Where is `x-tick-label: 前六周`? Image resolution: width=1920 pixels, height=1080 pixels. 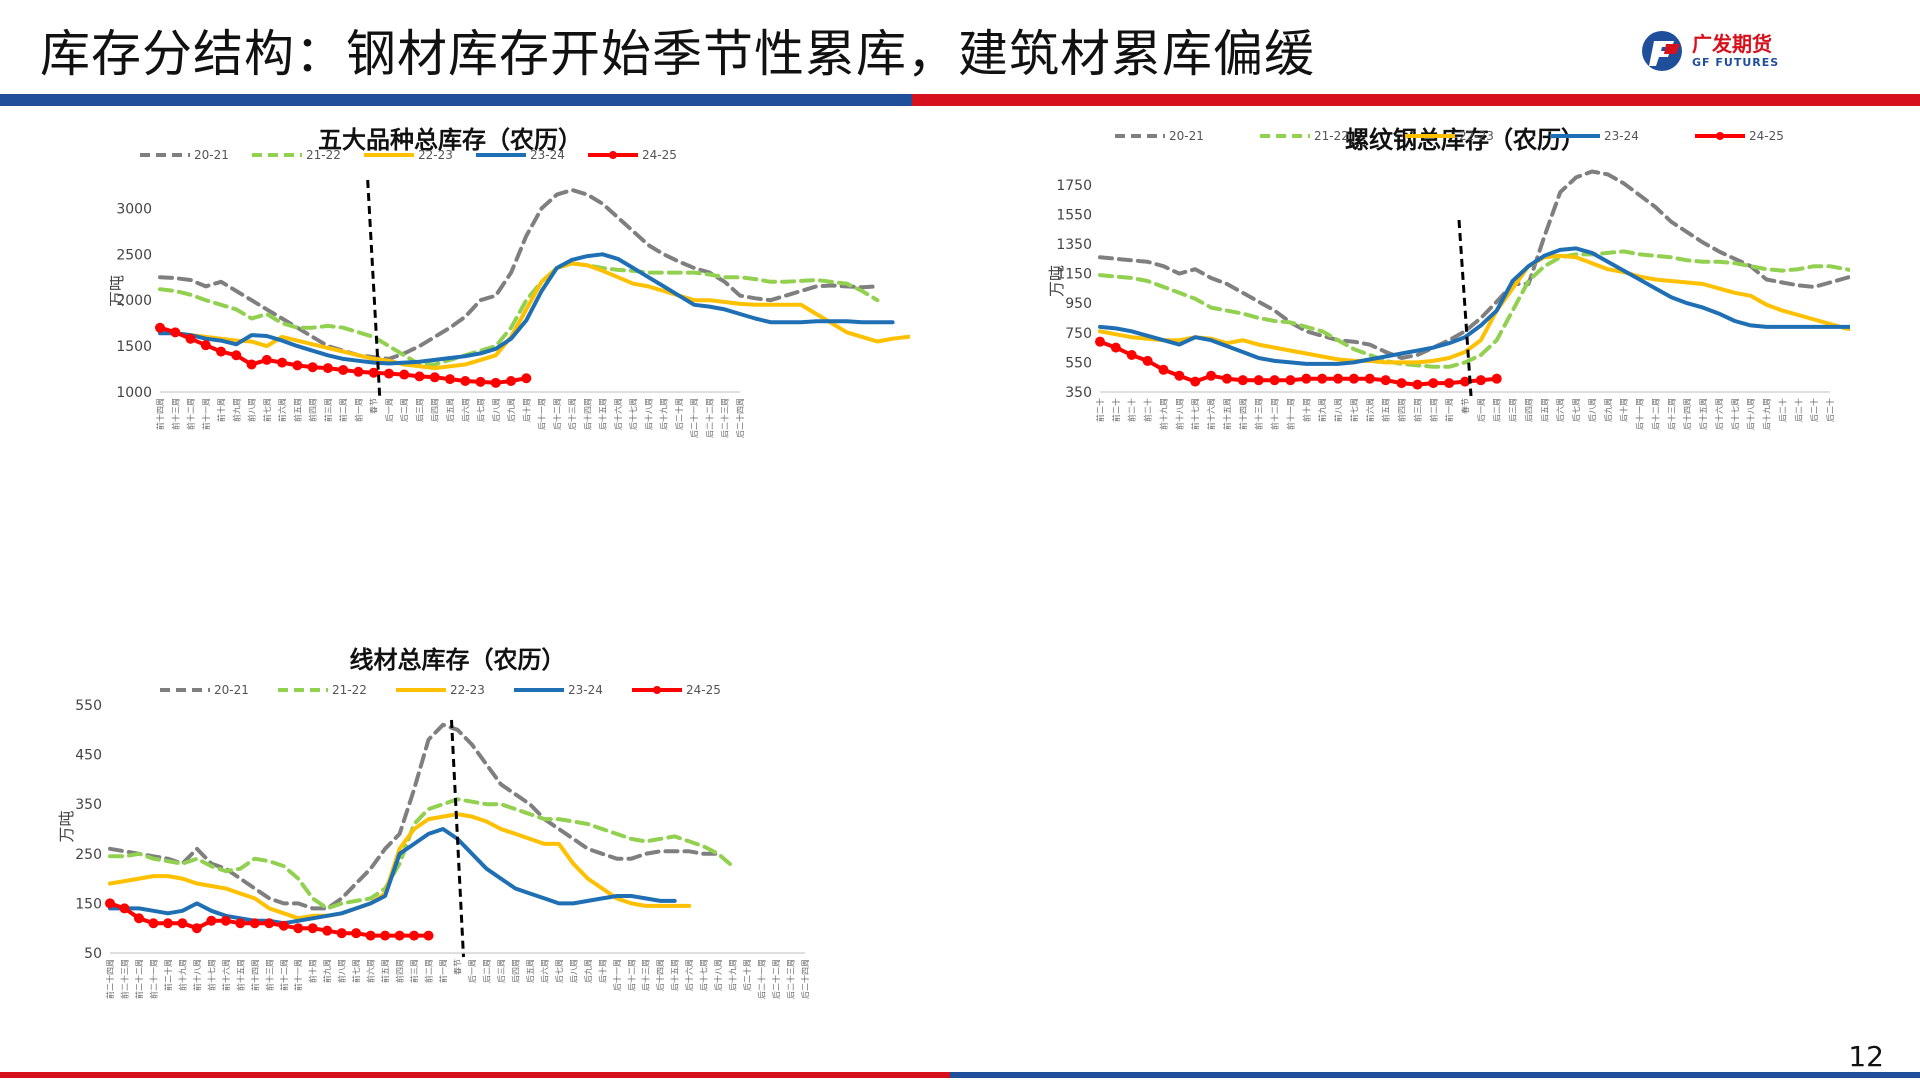
x-tick-label: 前六周 is located at coordinates (1370, 410).